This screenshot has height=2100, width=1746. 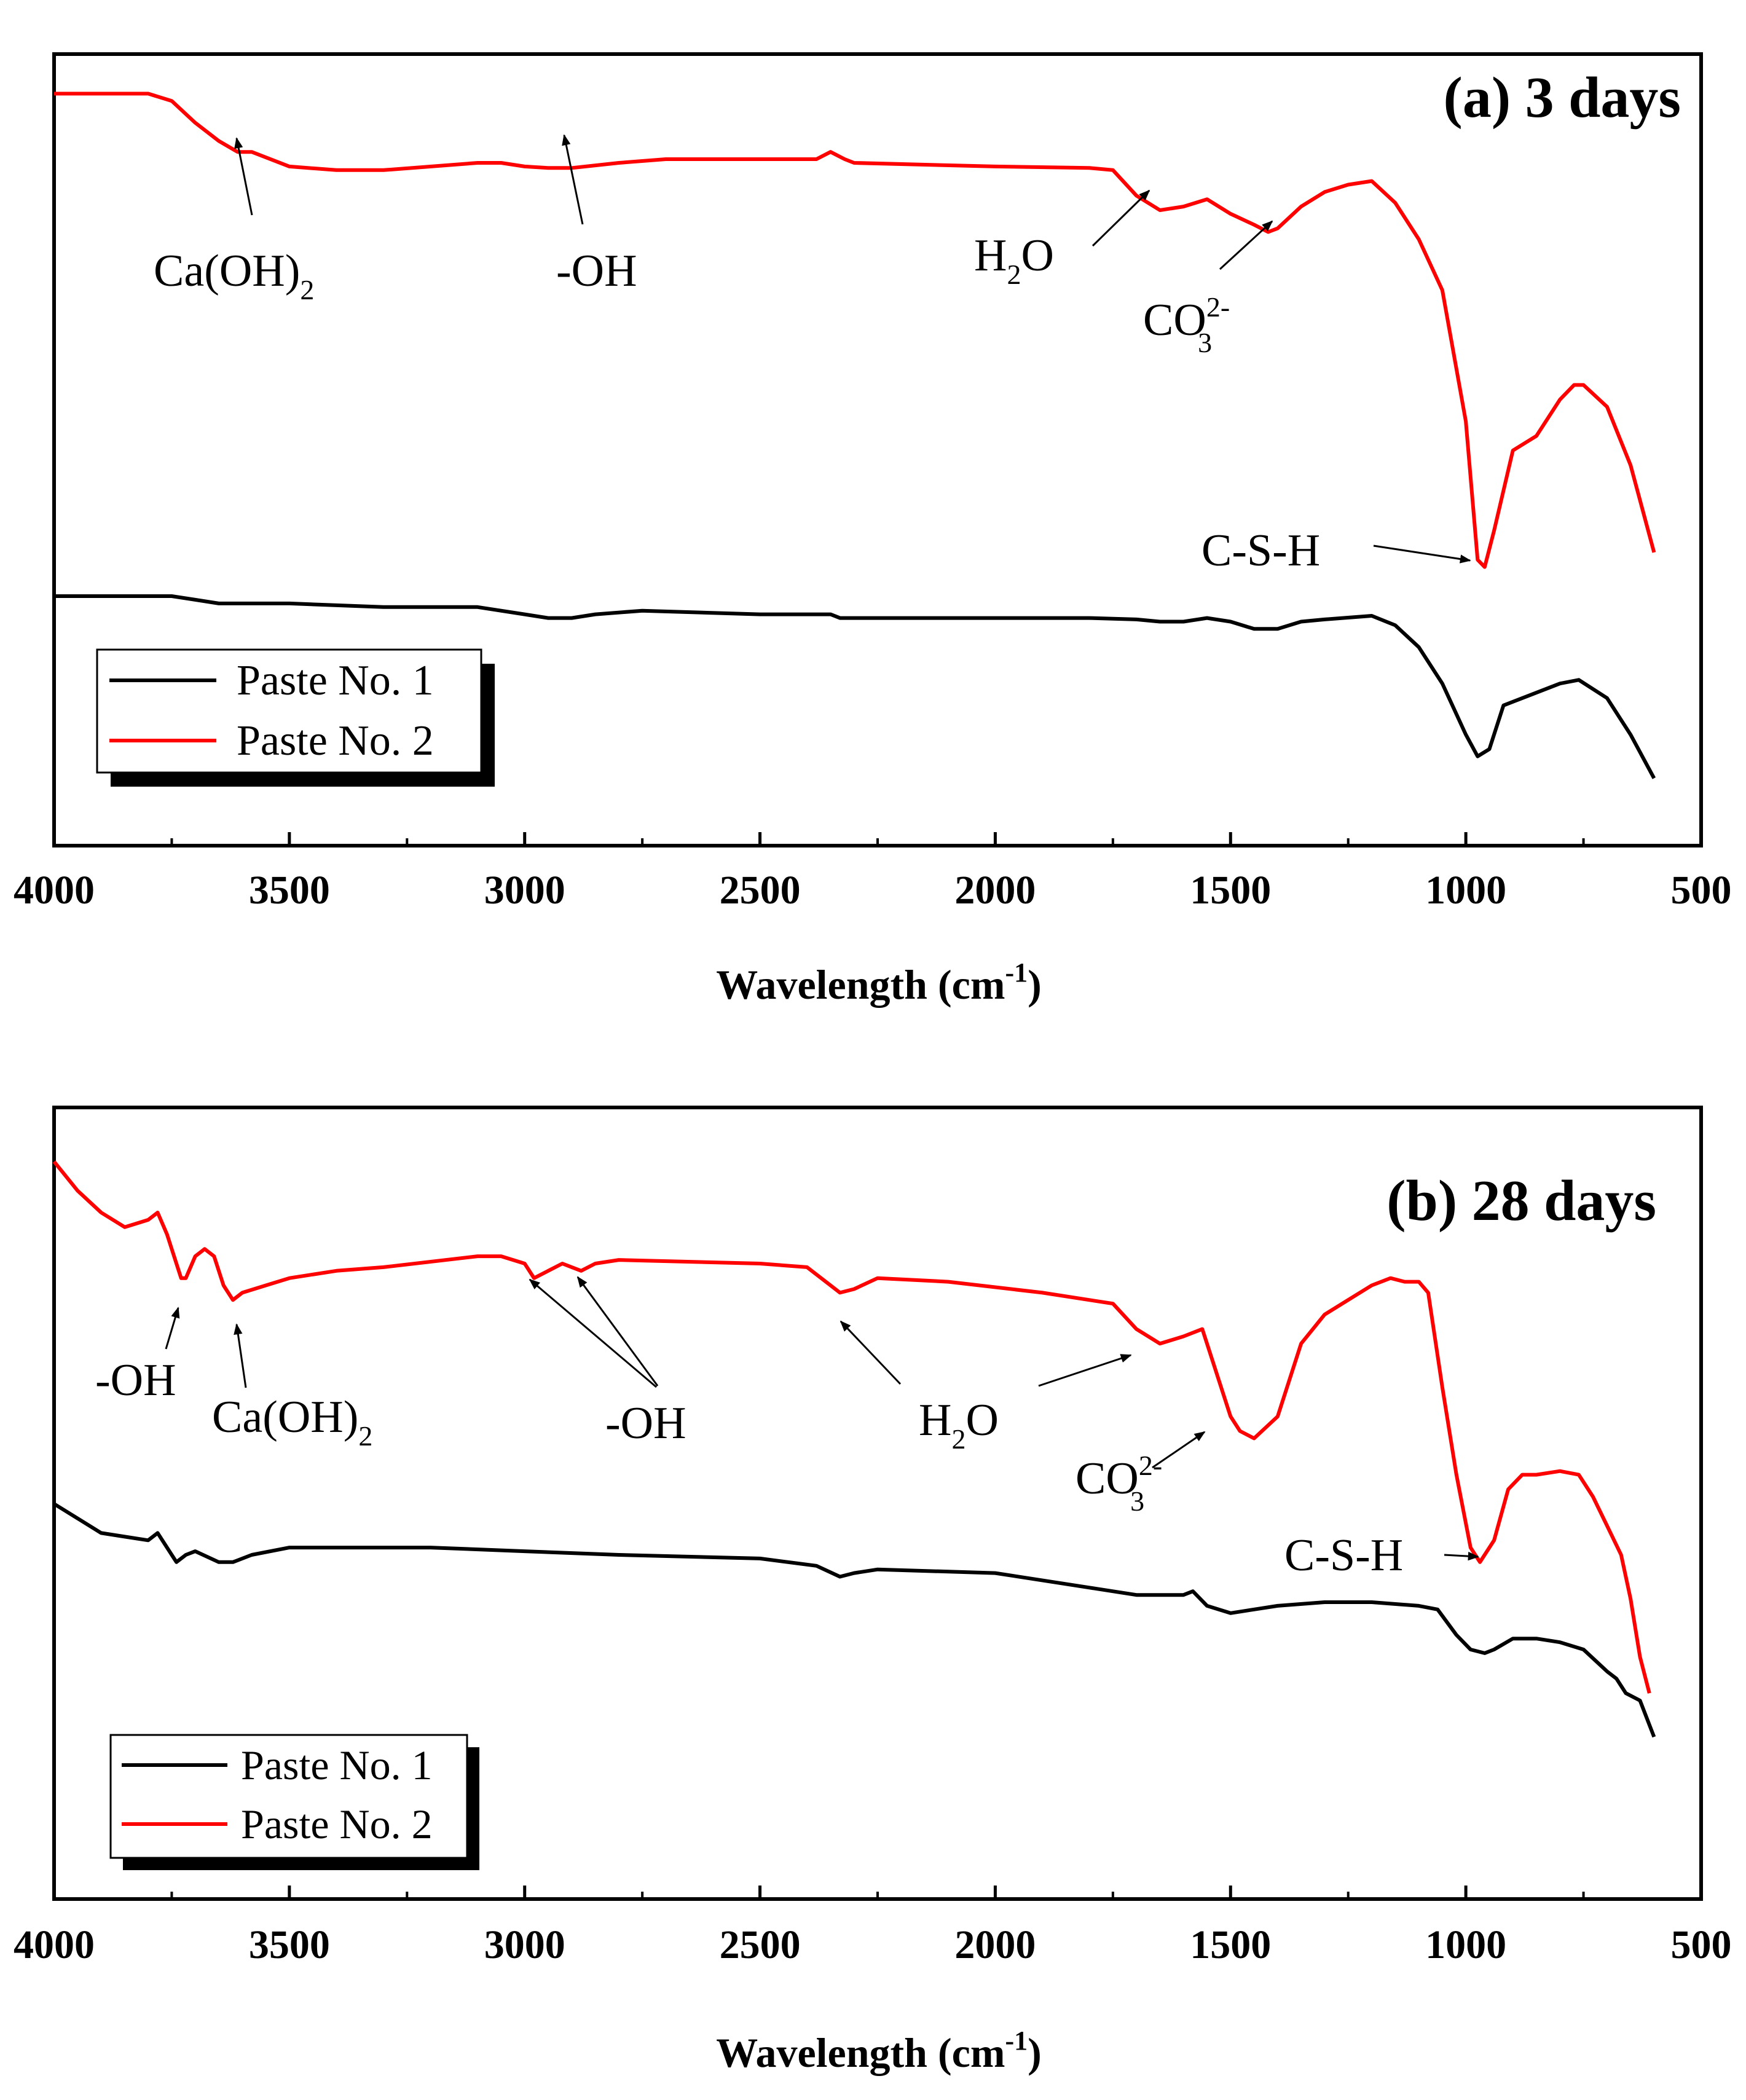 I want to click on panel-title: (b) 28 days, so click(x=1521, y=1201).